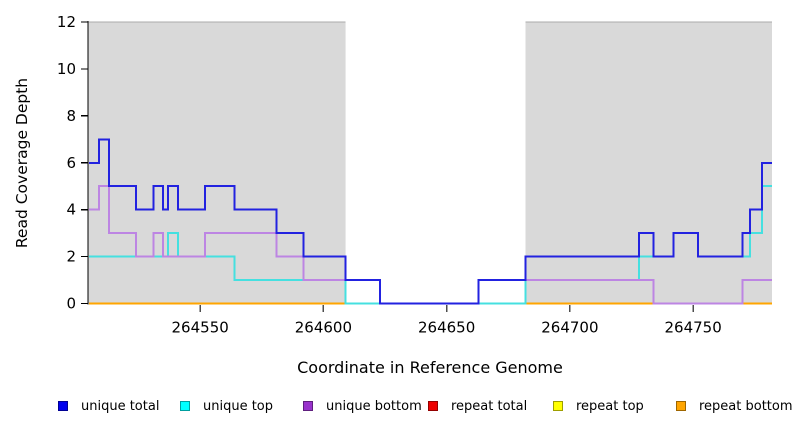 The height and width of the screenshot is (432, 792). I want to click on legend-label: repeat top, so click(610, 406).